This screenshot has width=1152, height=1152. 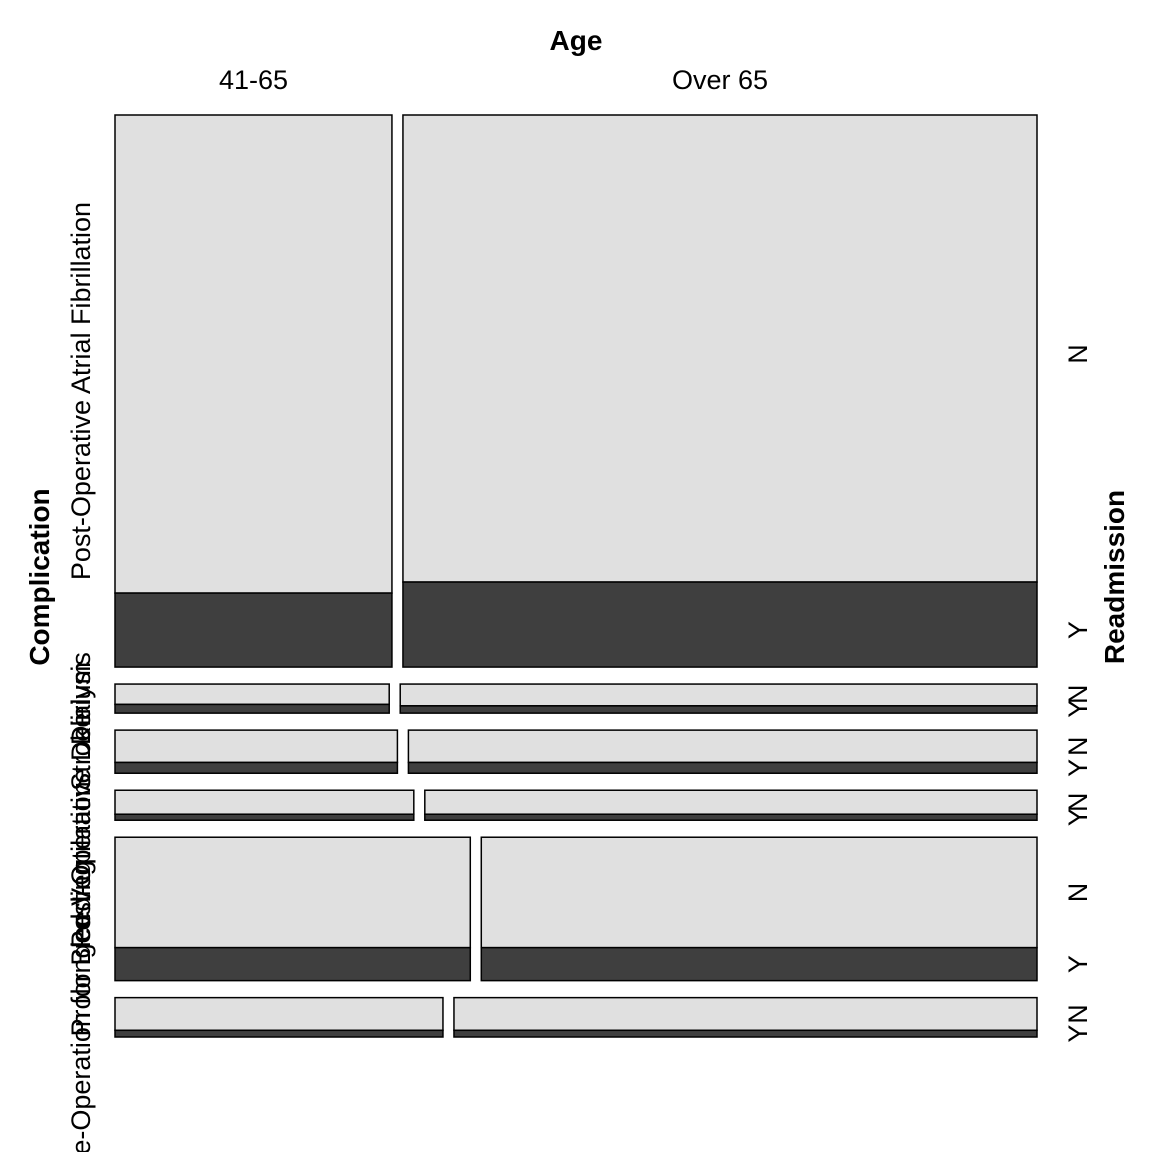 I want to click on y-variable-title: Complication, so click(x=39, y=576).